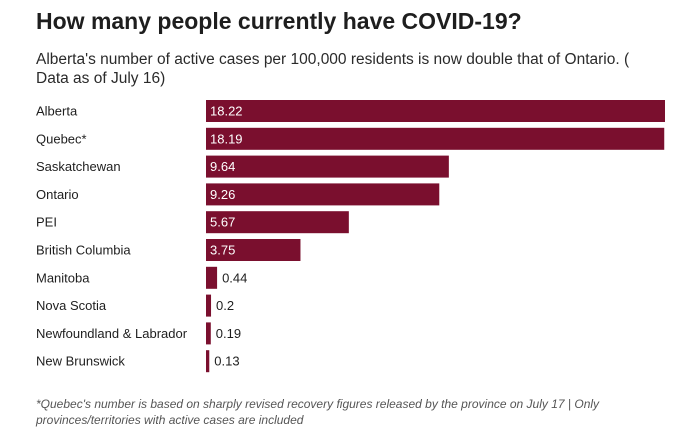 This screenshot has width=700, height=434. I want to click on value-label-british-columbia: 3.75, so click(222, 250).